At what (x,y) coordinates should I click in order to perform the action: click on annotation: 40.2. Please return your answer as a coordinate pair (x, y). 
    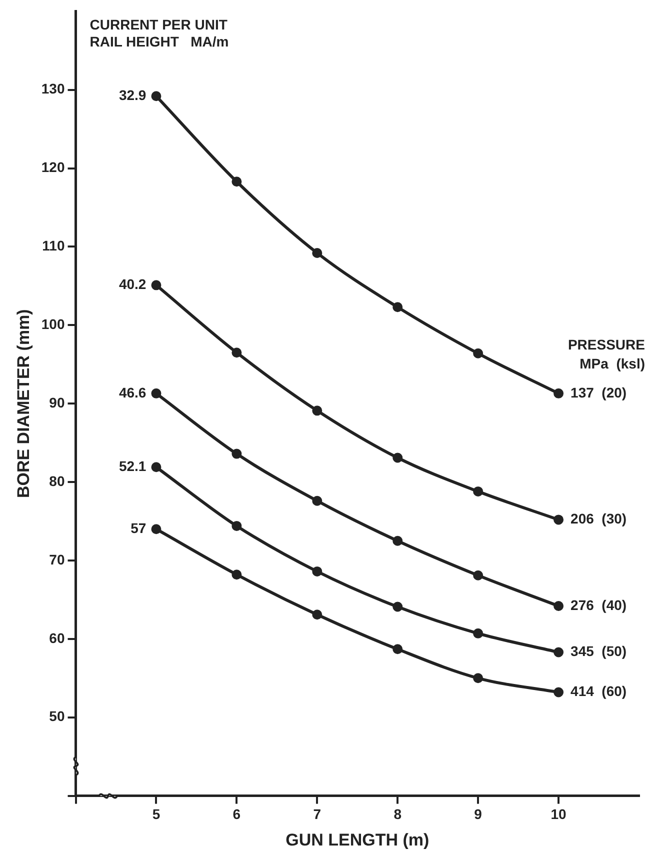
    Looking at the image, I should click on (132, 284).